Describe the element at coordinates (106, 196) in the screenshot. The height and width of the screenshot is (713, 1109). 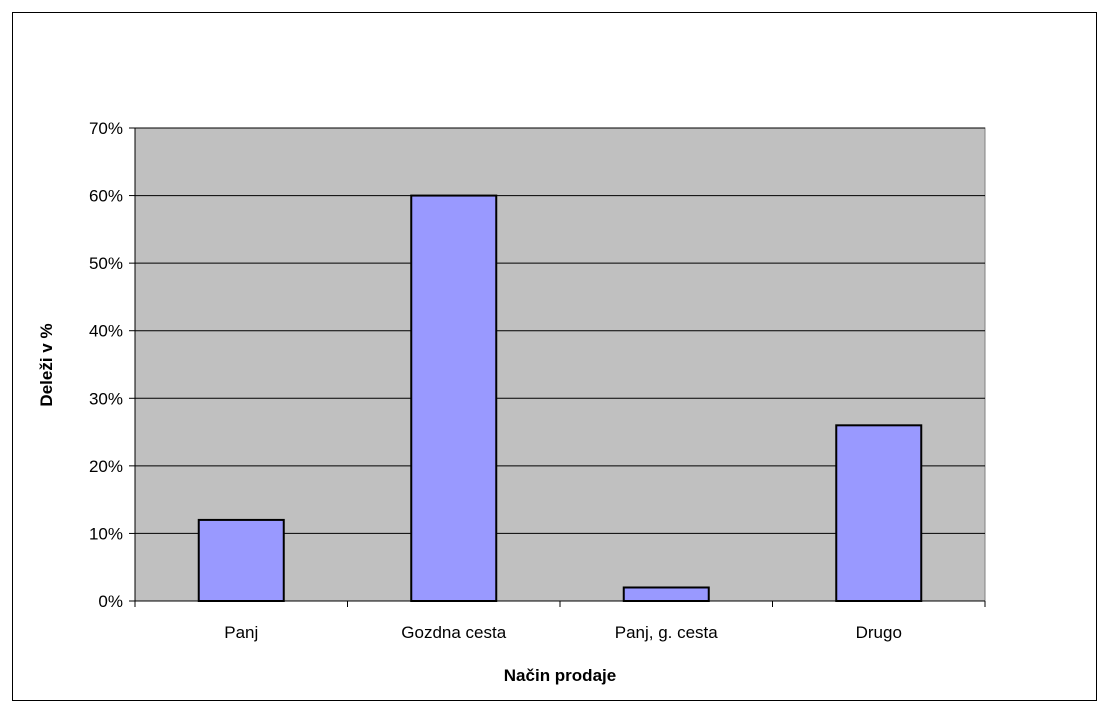
I see `y-tick-label: 60%` at that location.